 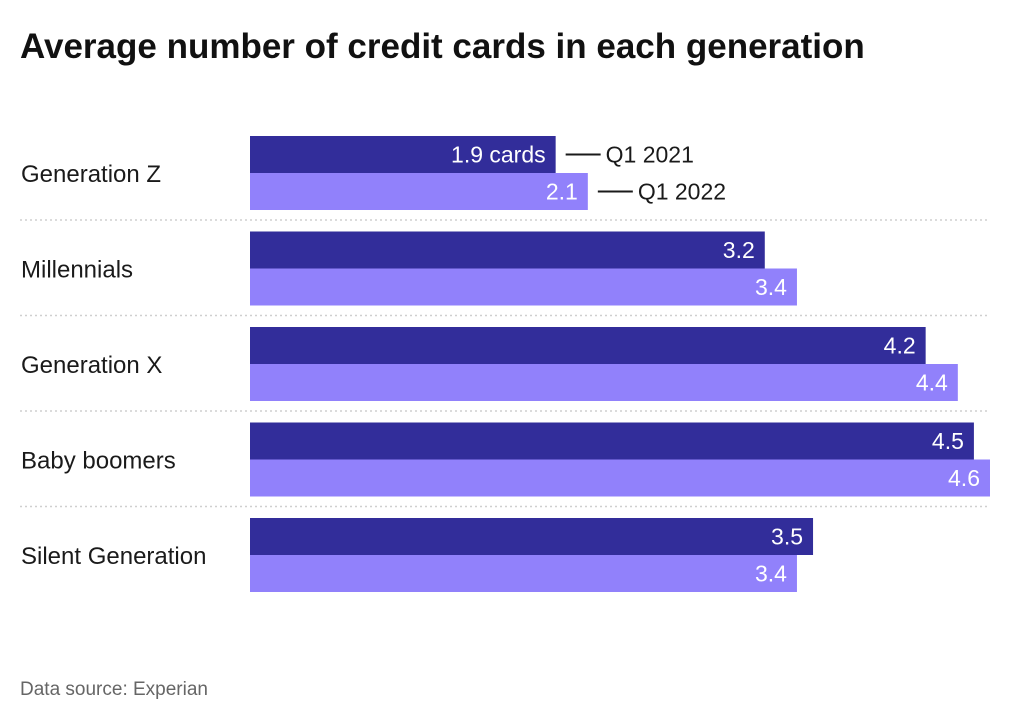 What do you see at coordinates (498, 155) in the screenshot?
I see `data-label-generation-z-q1-2021: 1.9 cards` at bounding box center [498, 155].